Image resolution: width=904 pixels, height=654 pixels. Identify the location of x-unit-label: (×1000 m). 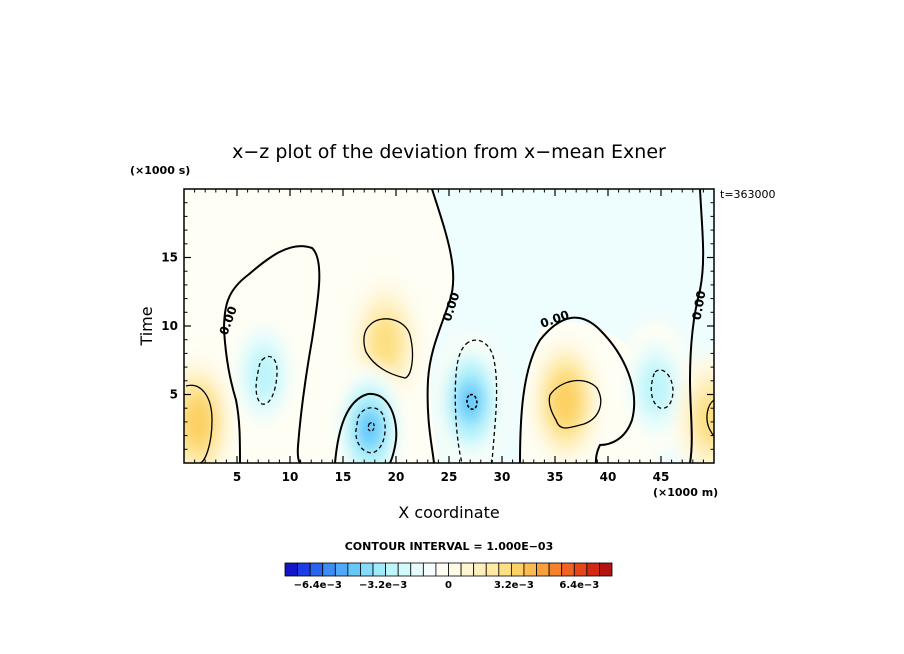
(685, 492).